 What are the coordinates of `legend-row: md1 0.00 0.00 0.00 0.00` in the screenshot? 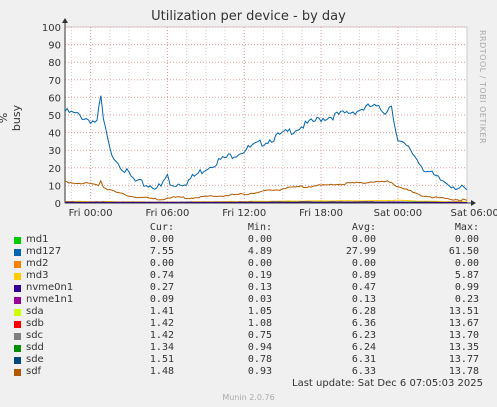 It's located at (252, 240).